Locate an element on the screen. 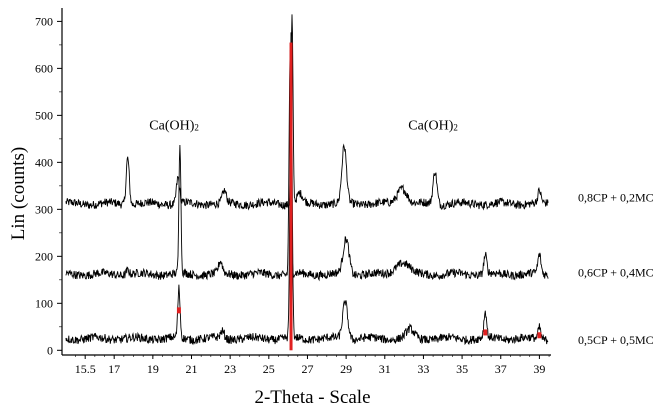 The width and height of the screenshot is (661, 411). y-tick-label: 600 is located at coordinates (44, 68).